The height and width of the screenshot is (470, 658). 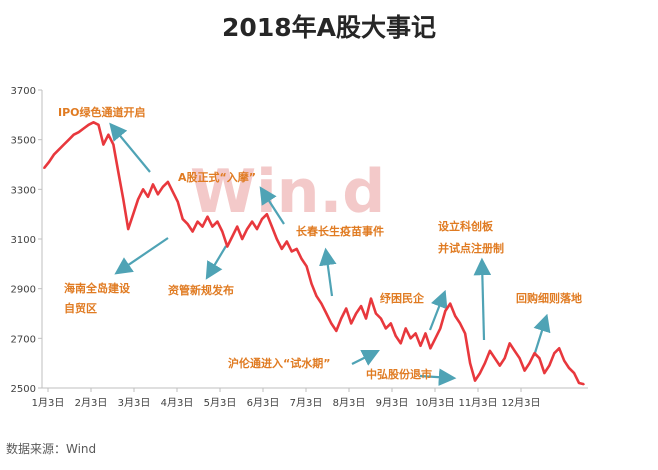 What do you see at coordinates (549, 298) in the screenshot?
I see `annotation-label: 回购细则落地` at bounding box center [549, 298].